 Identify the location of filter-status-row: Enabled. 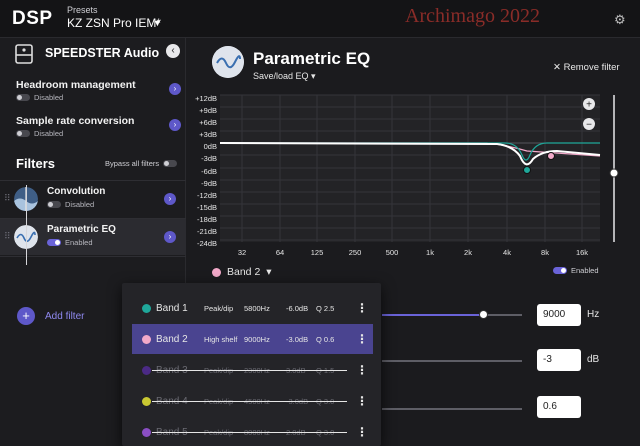
(70, 242).